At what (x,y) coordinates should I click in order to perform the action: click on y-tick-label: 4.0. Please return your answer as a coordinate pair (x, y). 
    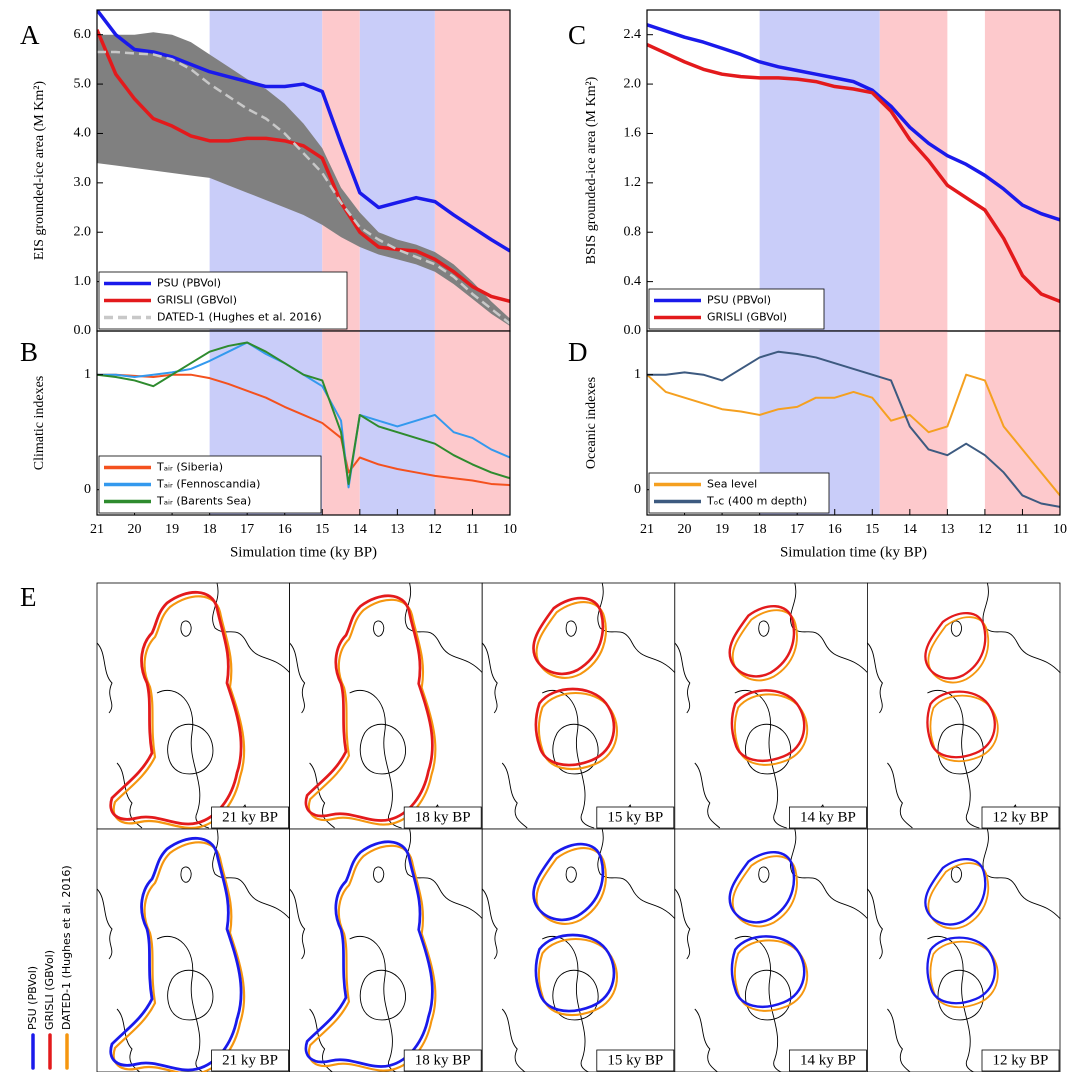
    Looking at the image, I should click on (83, 133).